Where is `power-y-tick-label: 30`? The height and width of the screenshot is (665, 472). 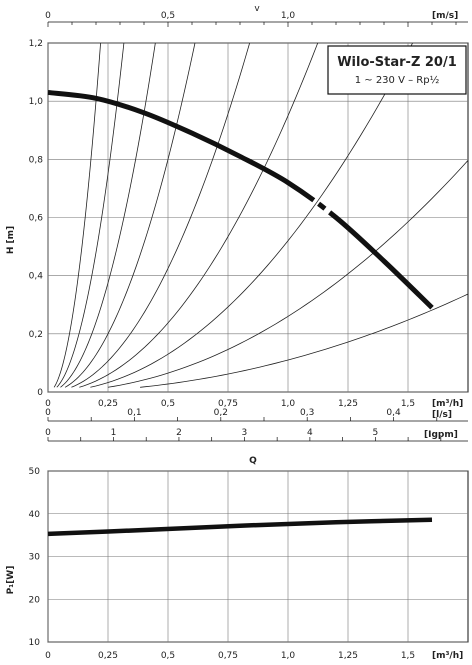 power-y-tick-label: 30 is located at coordinates (35, 558).